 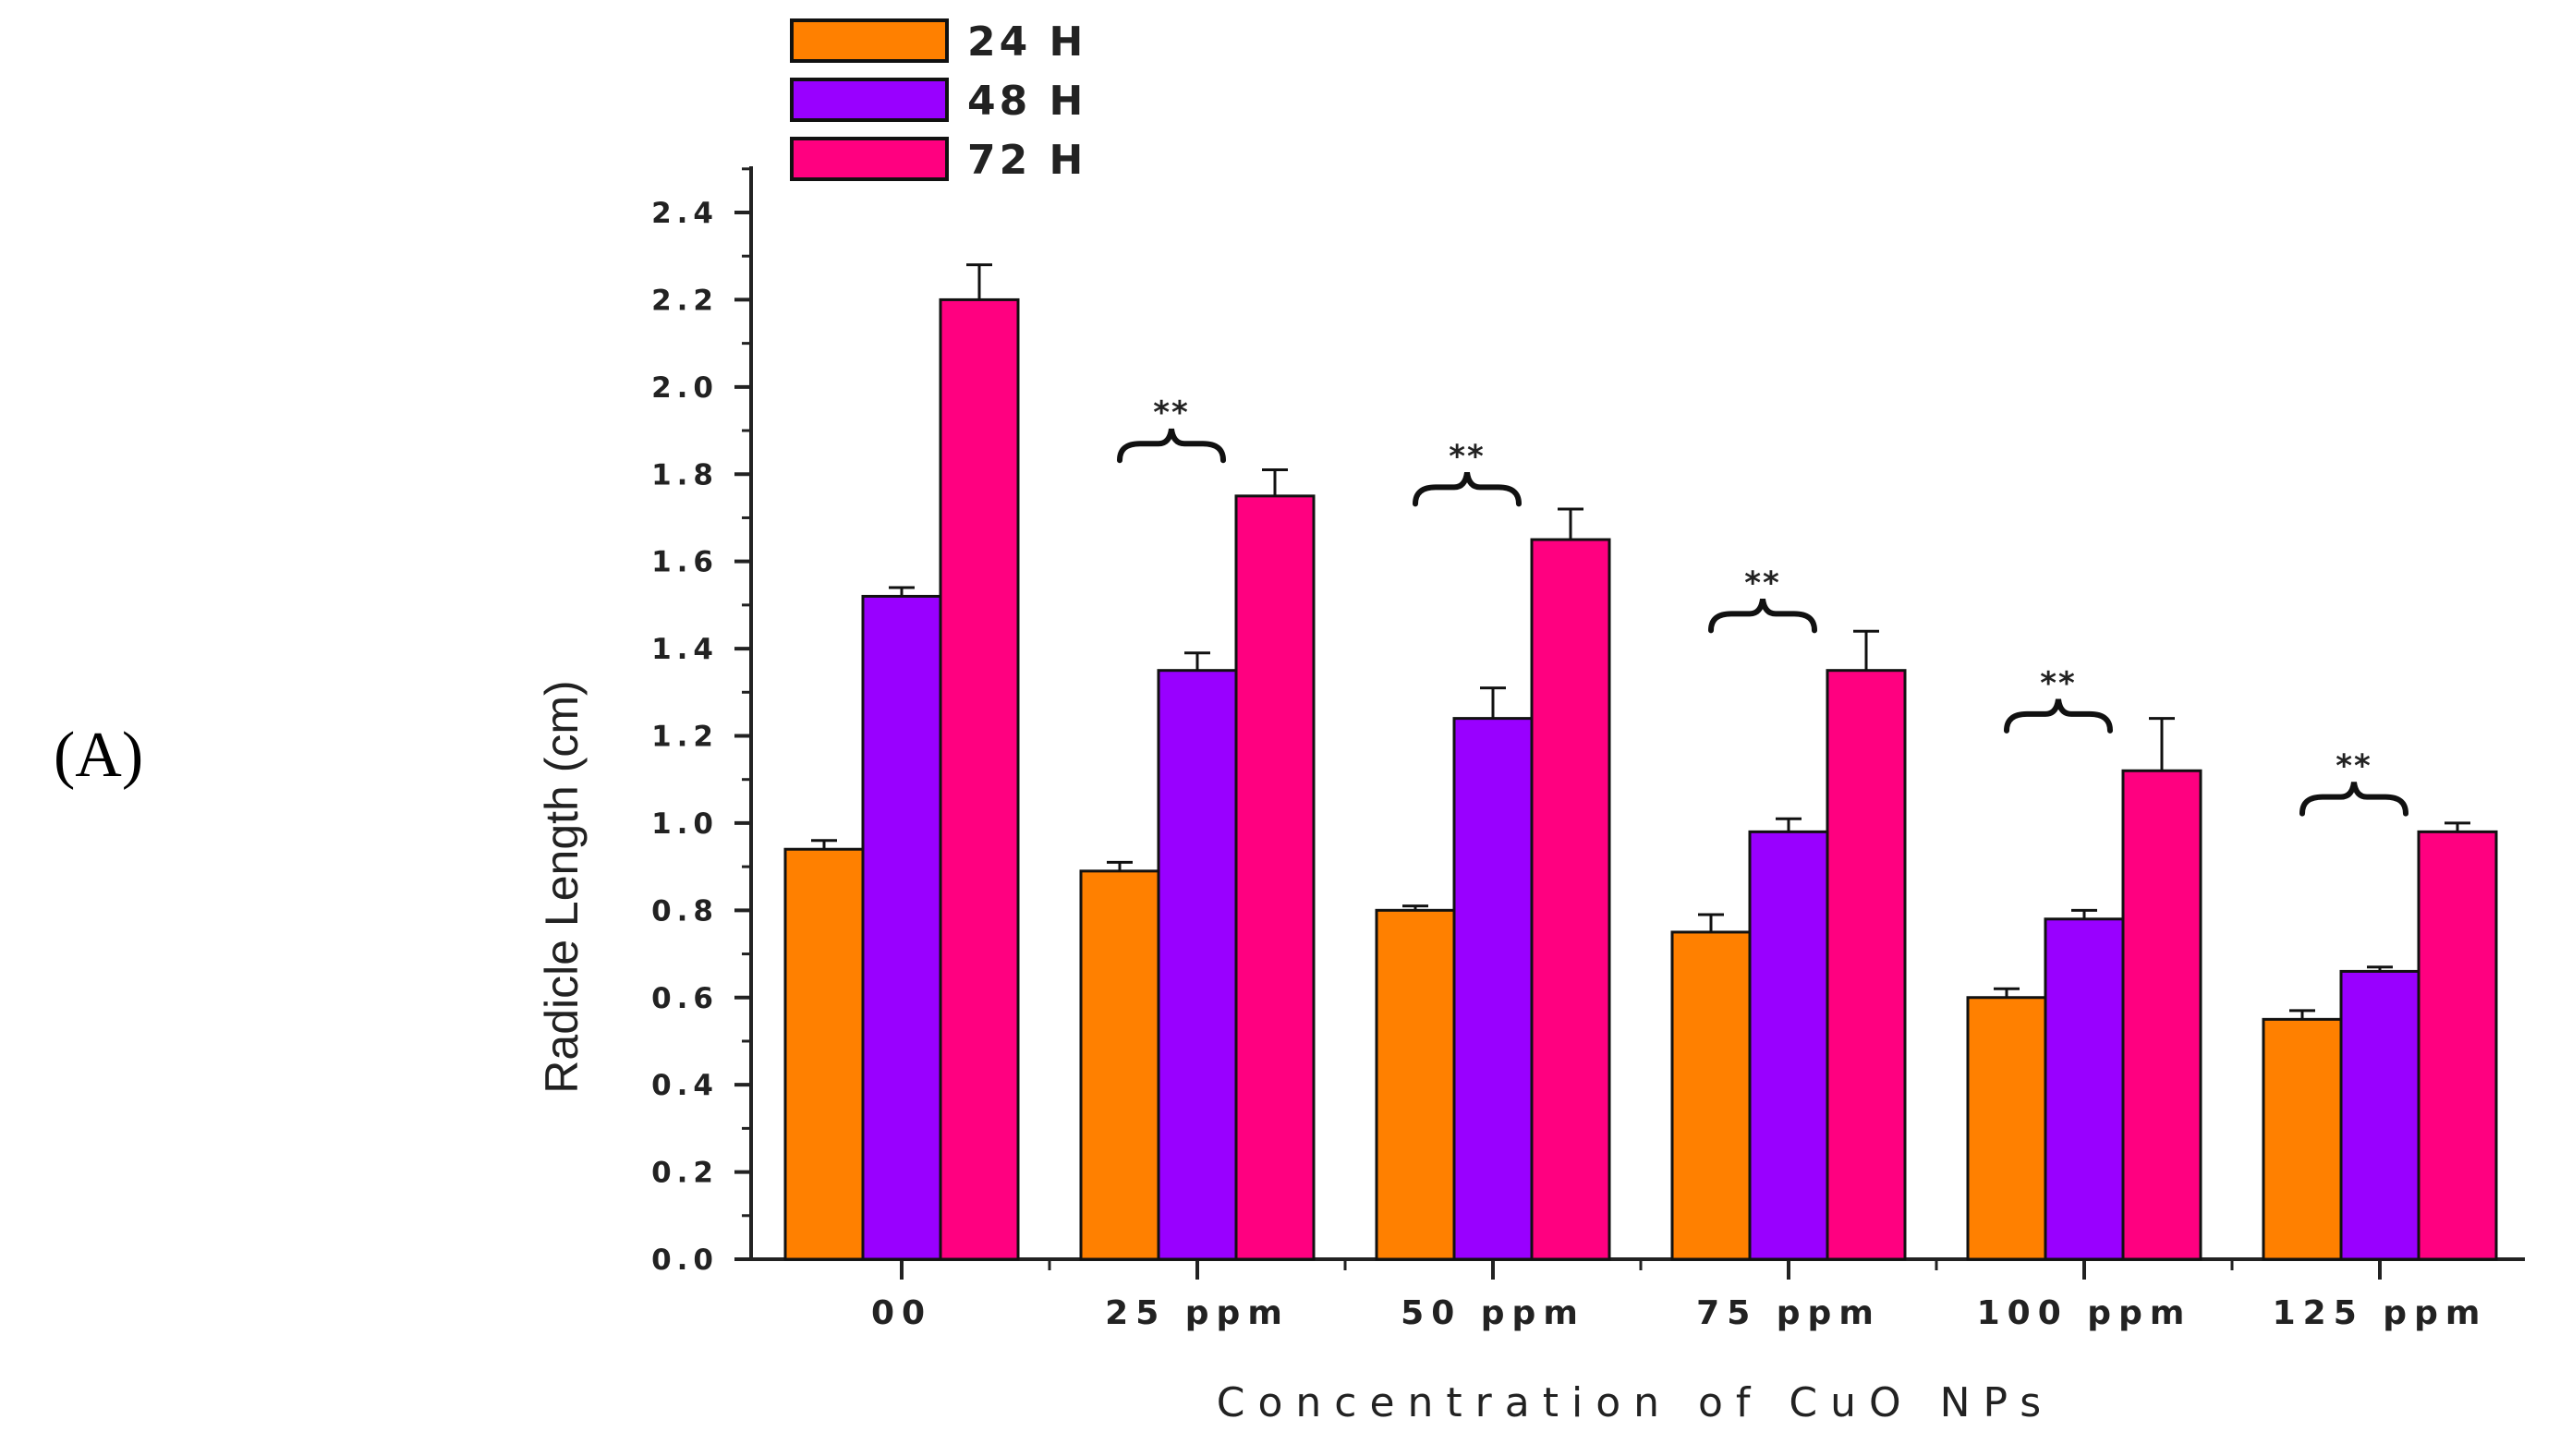 I want to click on y-tick-label: 2.0, so click(x=685, y=388).